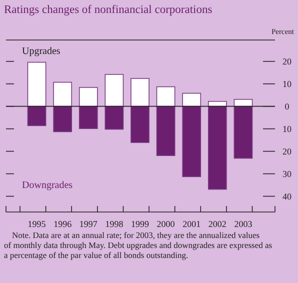 This screenshot has height=283, width=298. I want to click on text: Downgrades, so click(47, 185).